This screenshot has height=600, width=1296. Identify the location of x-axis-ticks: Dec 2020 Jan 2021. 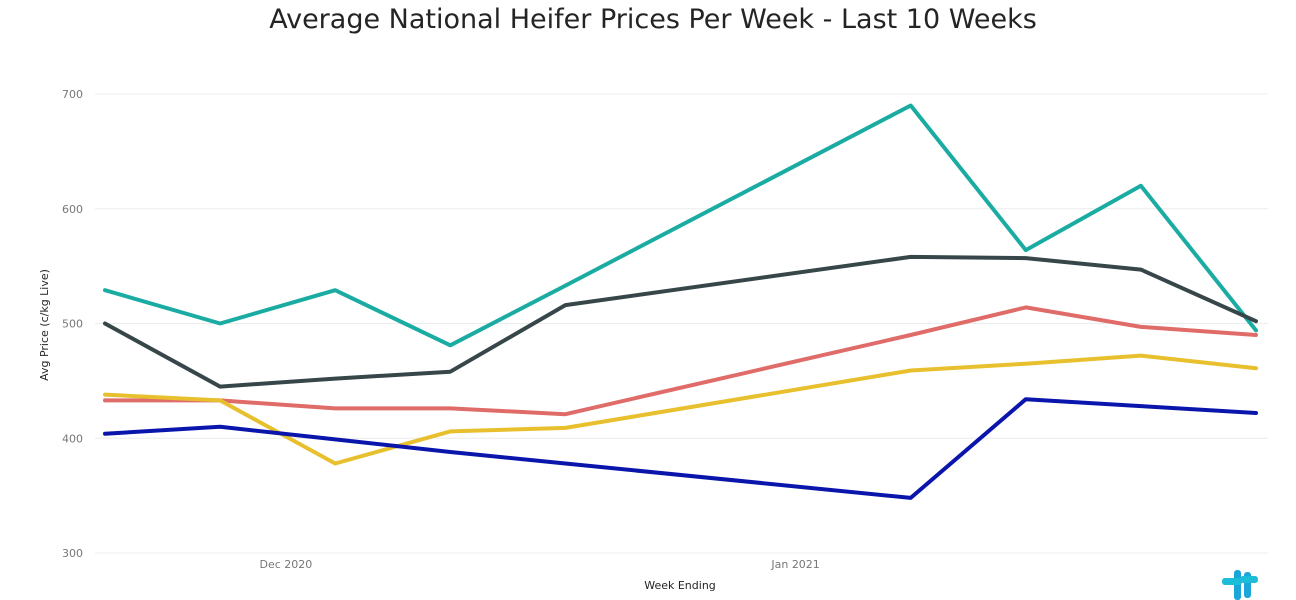
(539, 564).